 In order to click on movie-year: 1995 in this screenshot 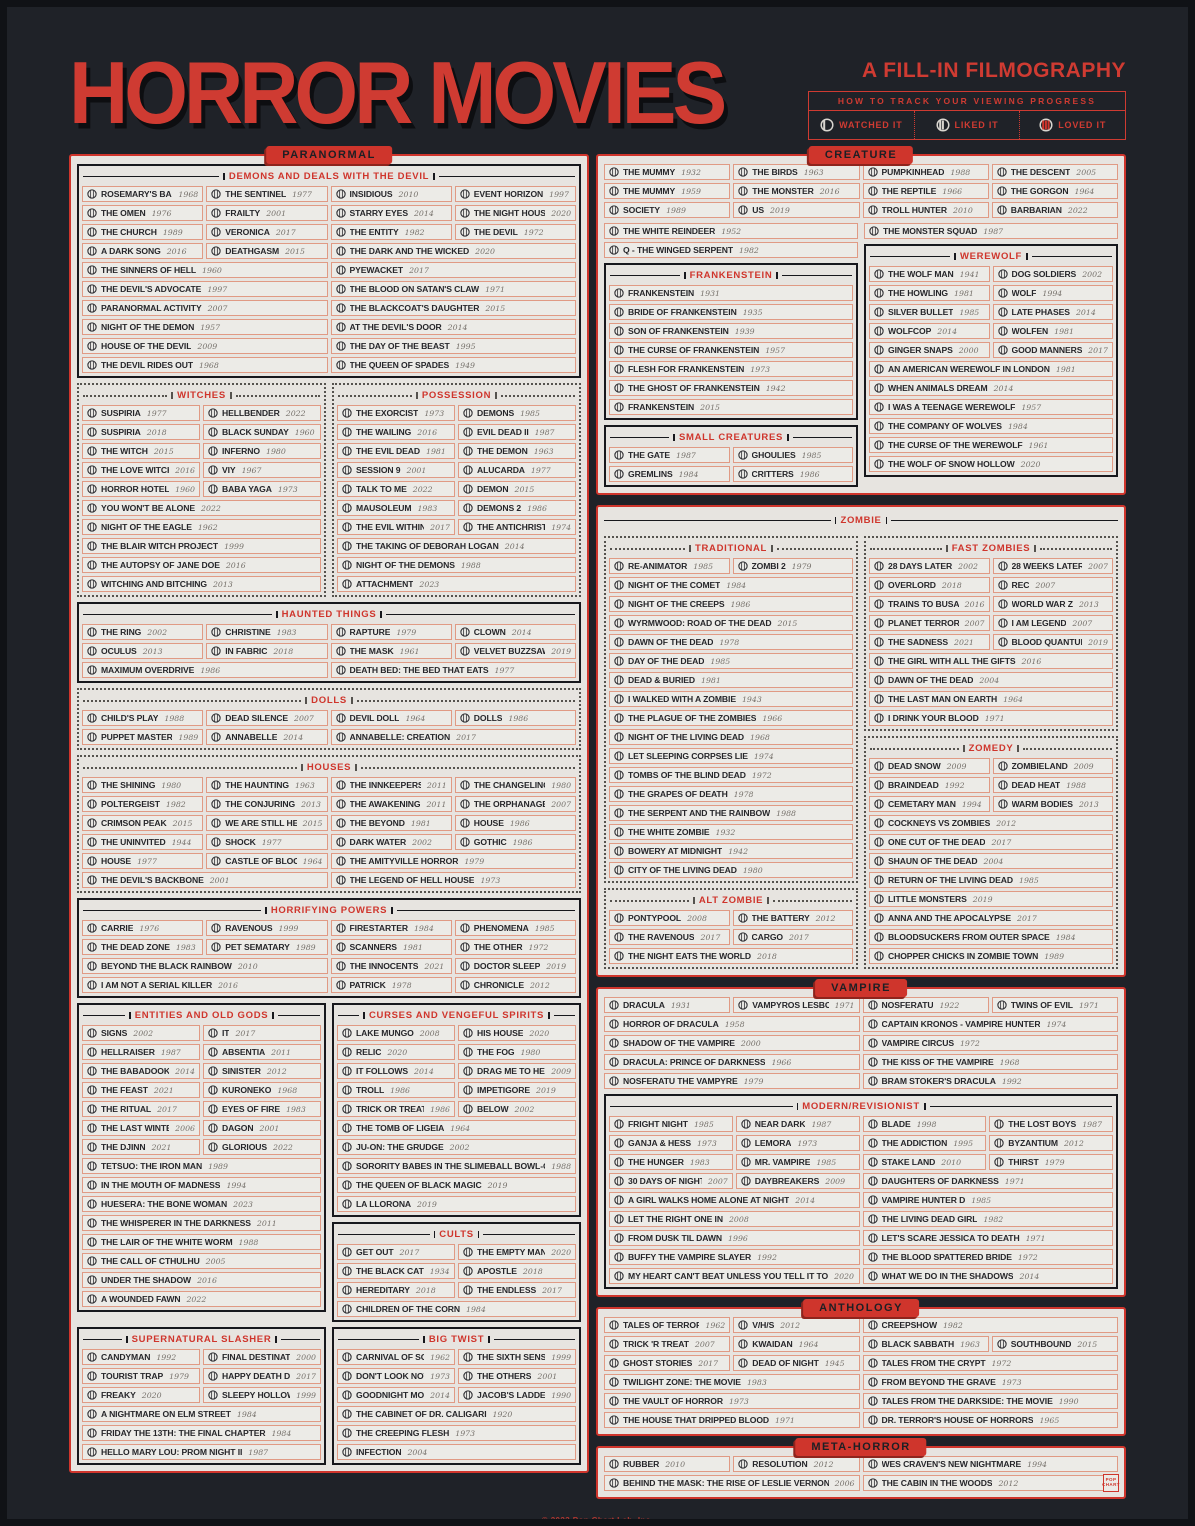, I will do `click(963, 1143)`.